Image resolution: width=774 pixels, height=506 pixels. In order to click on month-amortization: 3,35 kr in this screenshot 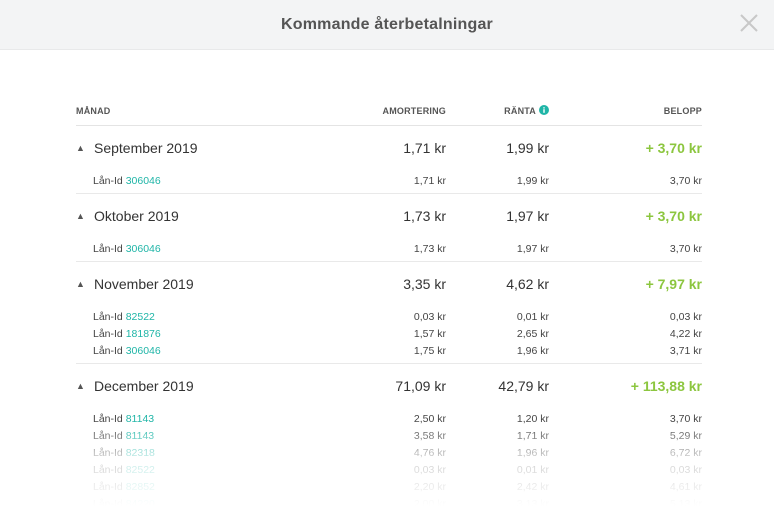, I will do `click(424, 284)`.